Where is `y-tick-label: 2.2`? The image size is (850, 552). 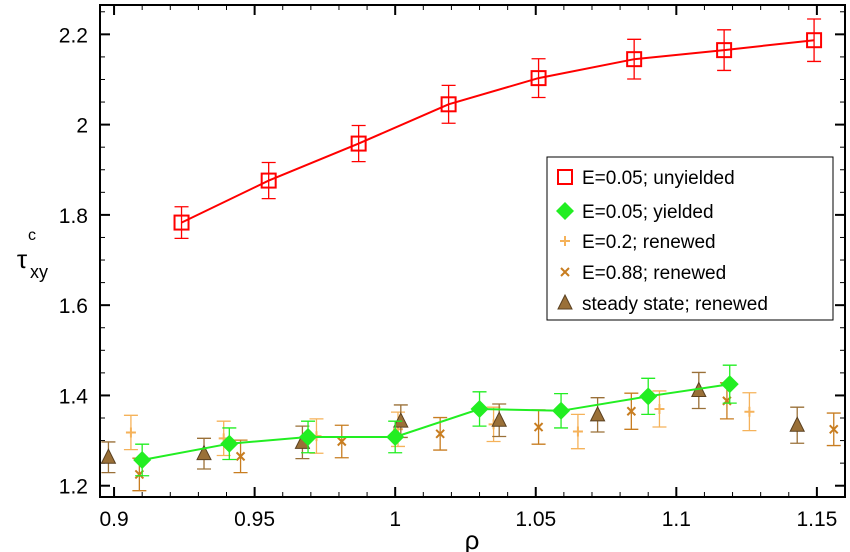 y-tick-label: 2.2 is located at coordinates (73, 35).